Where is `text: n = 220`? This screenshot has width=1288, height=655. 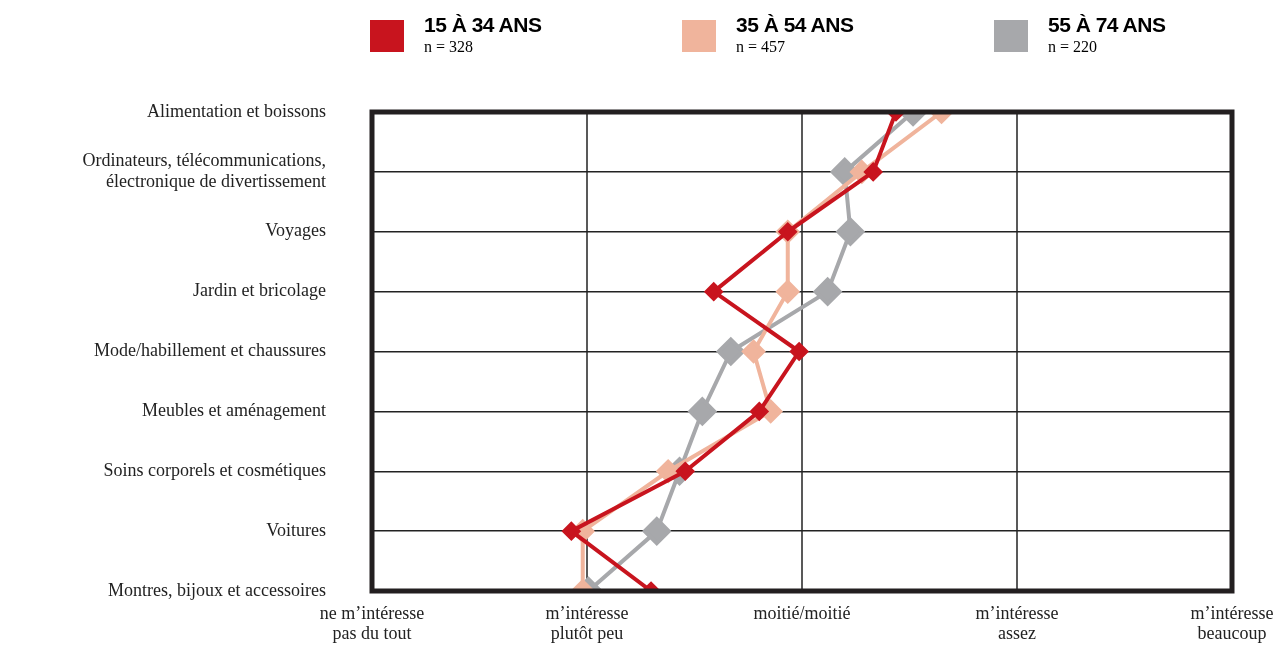
text: n = 220 is located at coordinates (1073, 47).